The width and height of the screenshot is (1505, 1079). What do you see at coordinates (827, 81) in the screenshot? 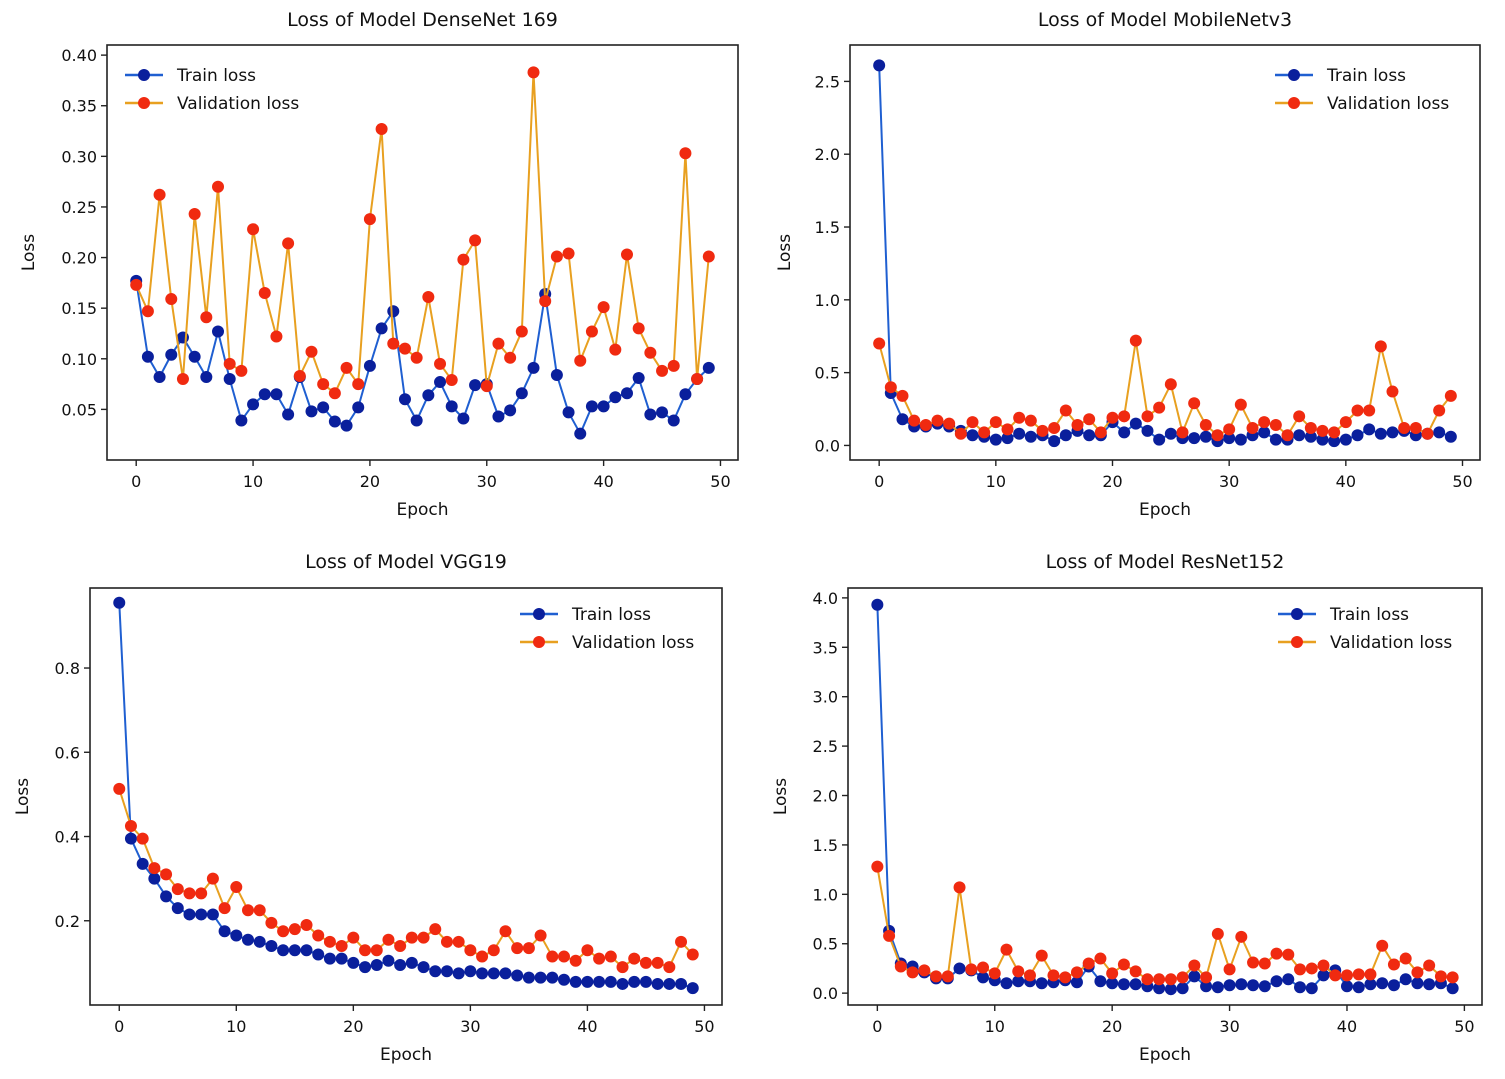
I see `y-tick-label: 2.5` at bounding box center [827, 81].